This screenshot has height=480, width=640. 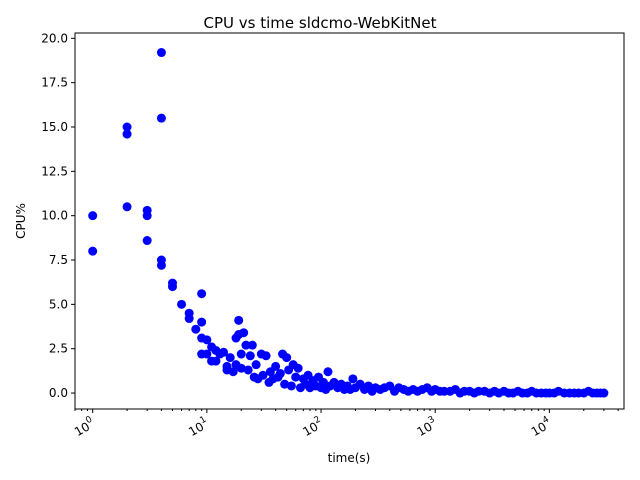 What do you see at coordinates (54, 216) in the screenshot?
I see `y-tick-label: 10.0` at bounding box center [54, 216].